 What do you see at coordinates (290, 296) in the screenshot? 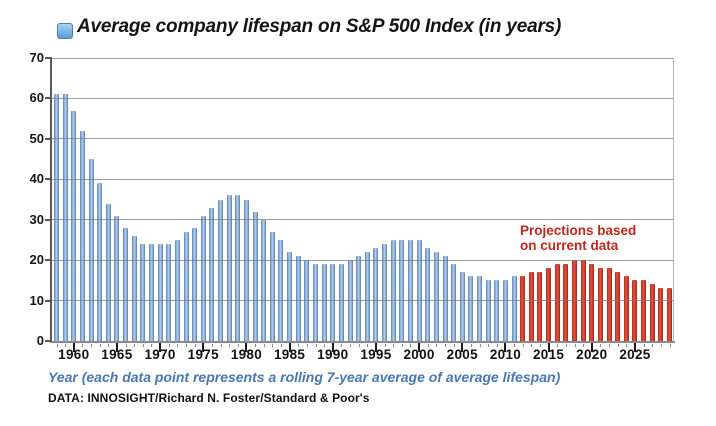
I see `bar-1985` at bounding box center [290, 296].